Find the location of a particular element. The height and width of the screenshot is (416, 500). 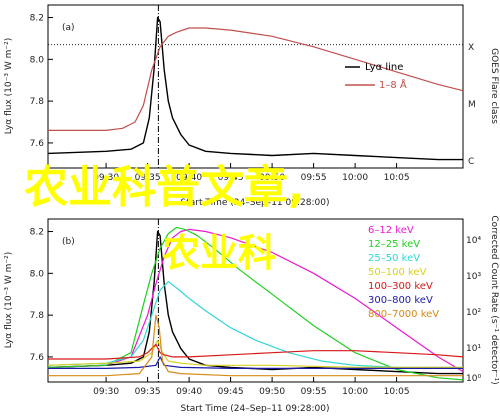

panel-b-ylabel: Lyα flux (10⁻³ W m⁻²) is located at coordinates (9, 300).